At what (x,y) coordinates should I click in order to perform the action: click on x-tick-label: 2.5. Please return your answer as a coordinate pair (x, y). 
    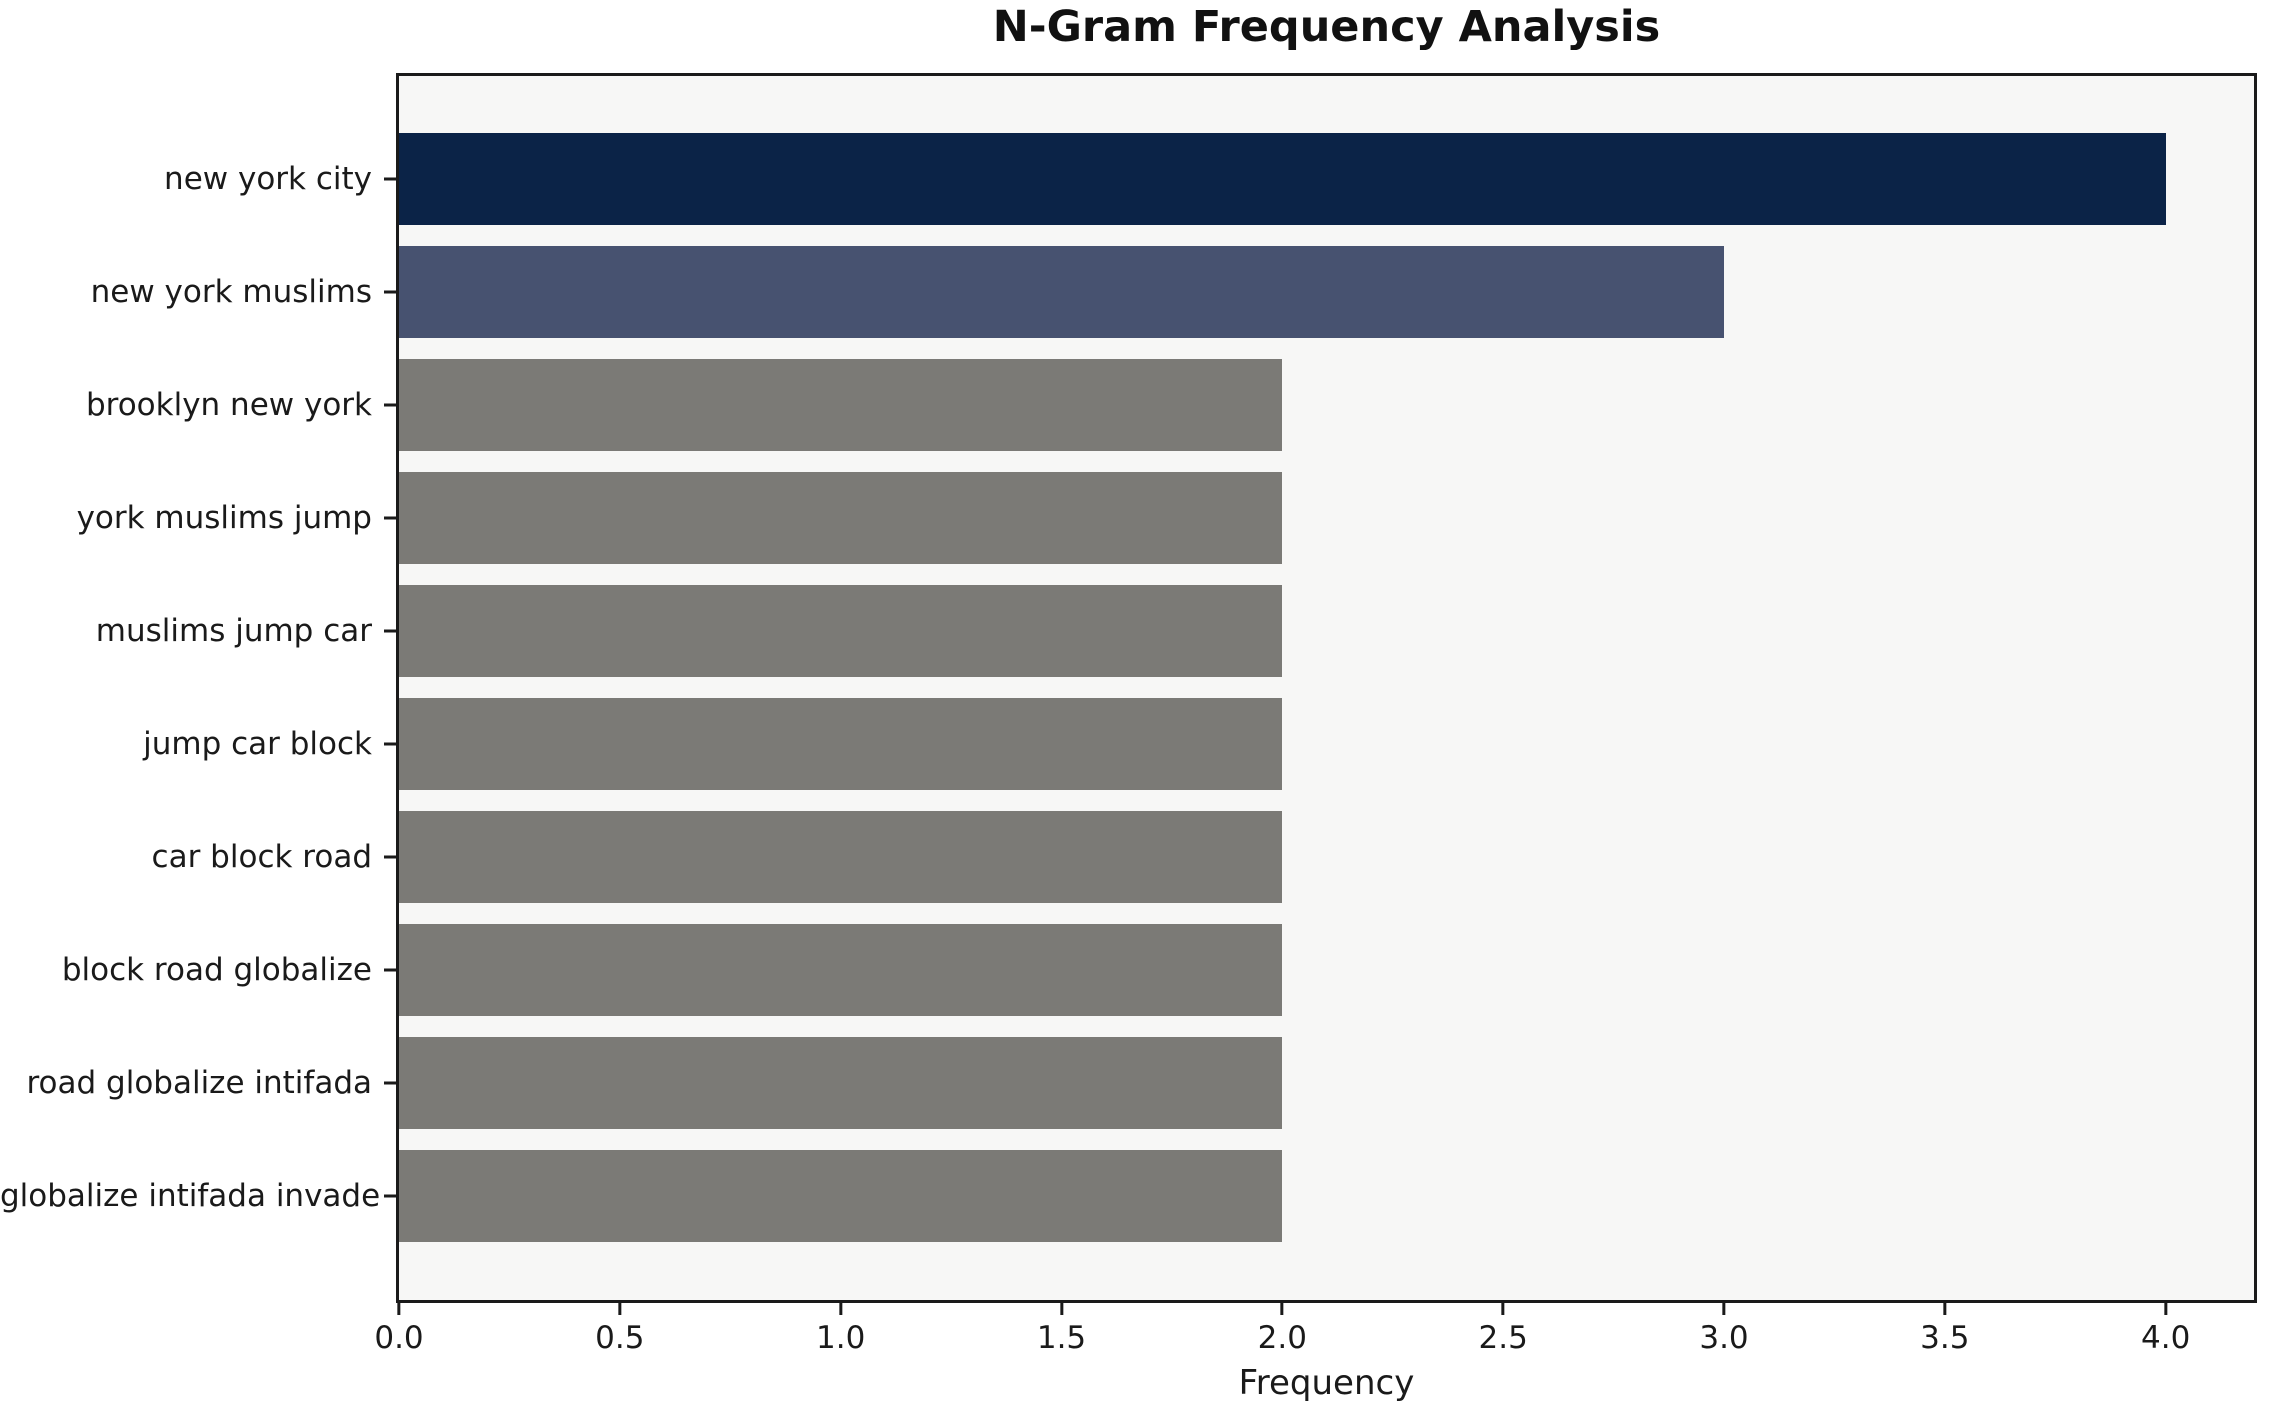
    Looking at the image, I should click on (1503, 1338).